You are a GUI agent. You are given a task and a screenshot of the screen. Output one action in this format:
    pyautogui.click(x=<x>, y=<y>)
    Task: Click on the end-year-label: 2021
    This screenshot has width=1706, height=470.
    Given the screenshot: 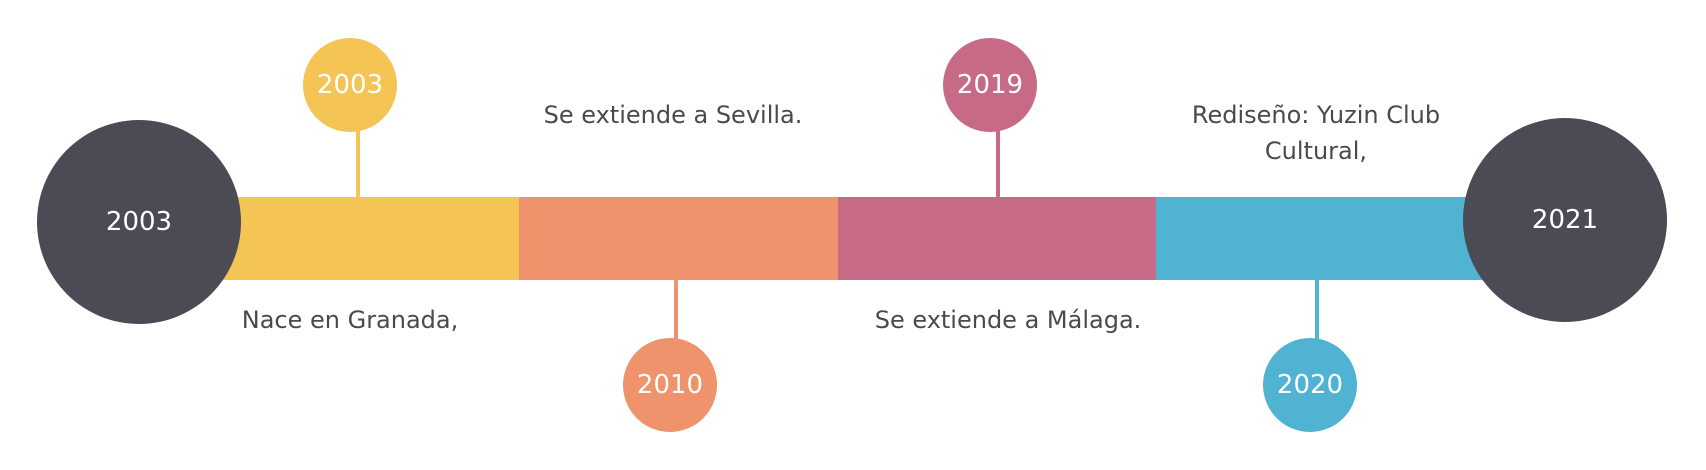 What is the action you would take?
    pyautogui.click(x=1565, y=220)
    